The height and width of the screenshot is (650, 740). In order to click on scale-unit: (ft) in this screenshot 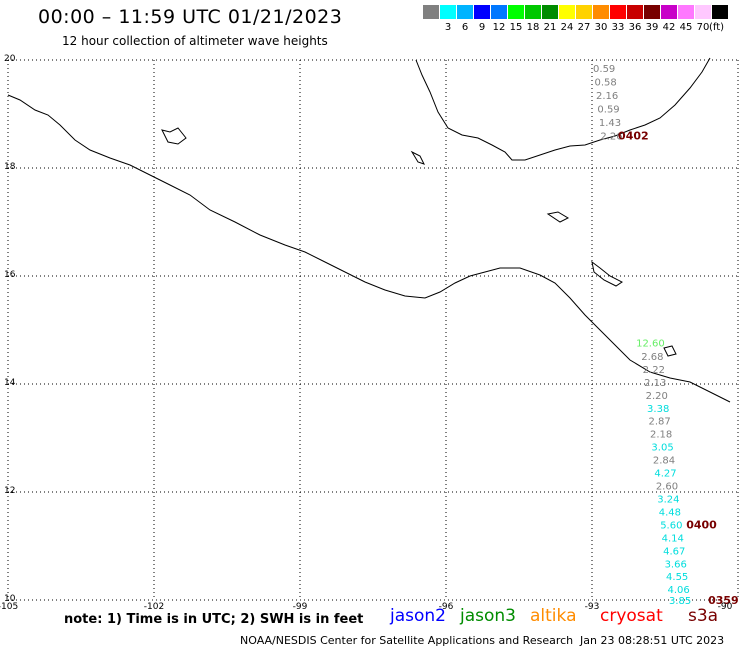, I will do `click(717, 27)`.